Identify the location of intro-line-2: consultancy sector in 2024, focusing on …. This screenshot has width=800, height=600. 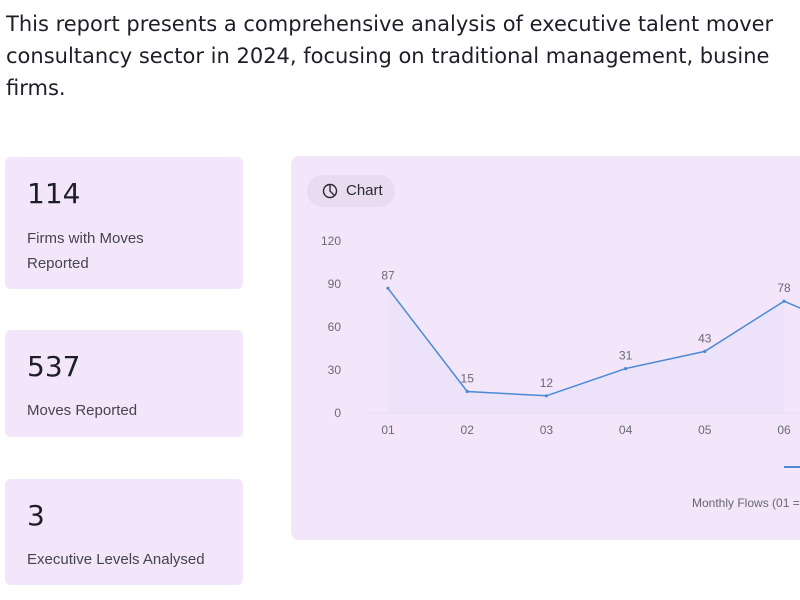
(388, 56).